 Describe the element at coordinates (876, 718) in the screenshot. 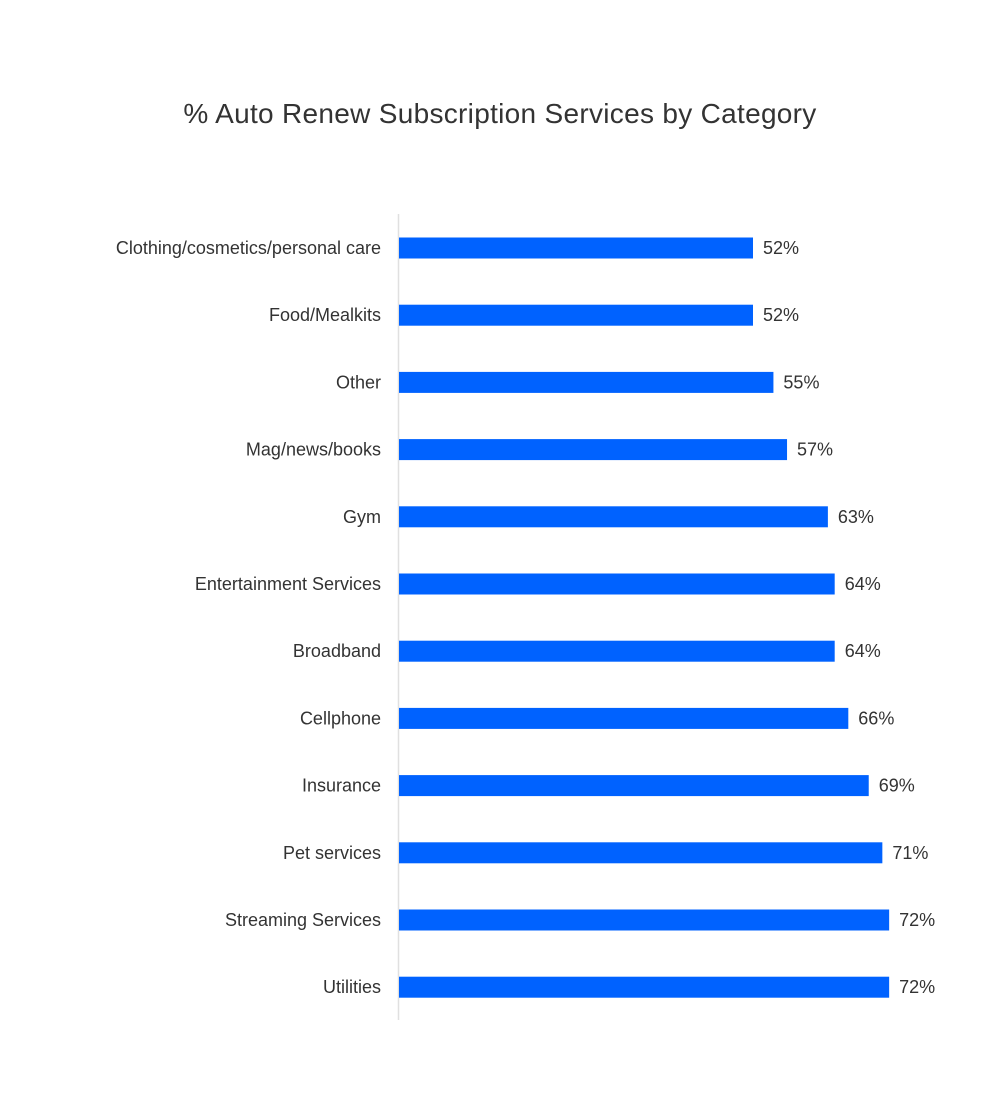

I see `value-label: 66%` at that location.